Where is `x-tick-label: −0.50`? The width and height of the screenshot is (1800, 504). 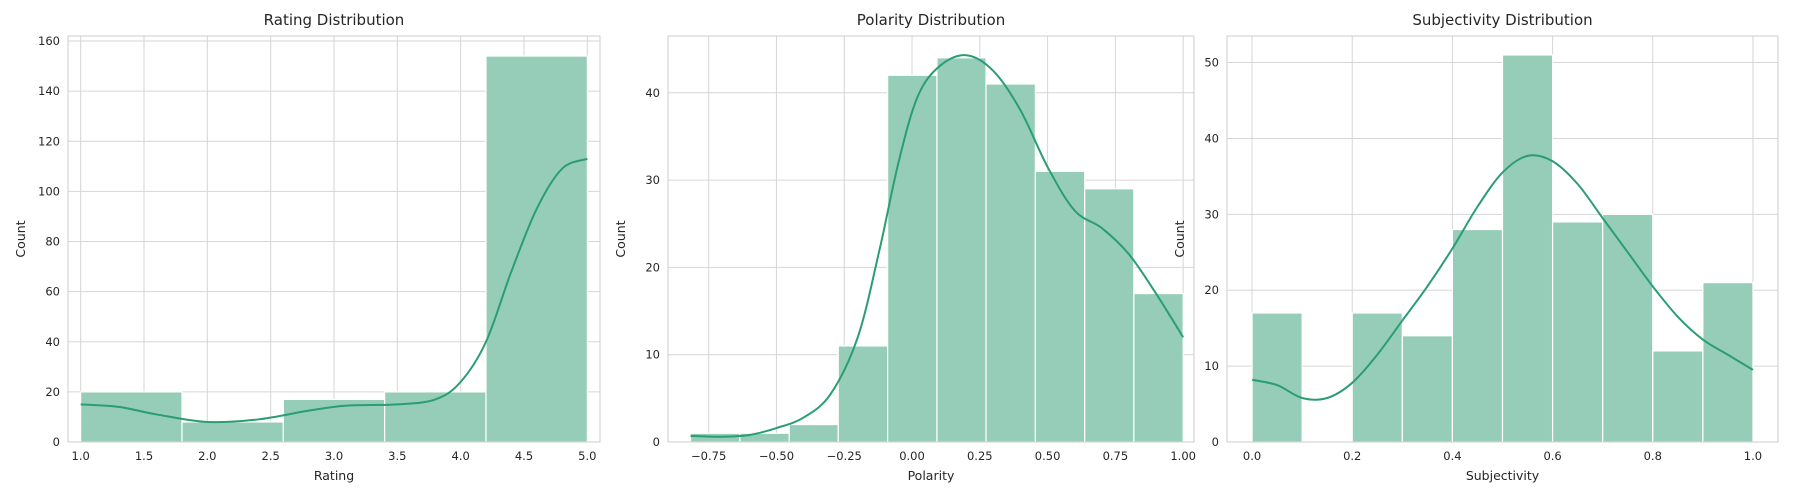 x-tick-label: −0.50 is located at coordinates (776, 456).